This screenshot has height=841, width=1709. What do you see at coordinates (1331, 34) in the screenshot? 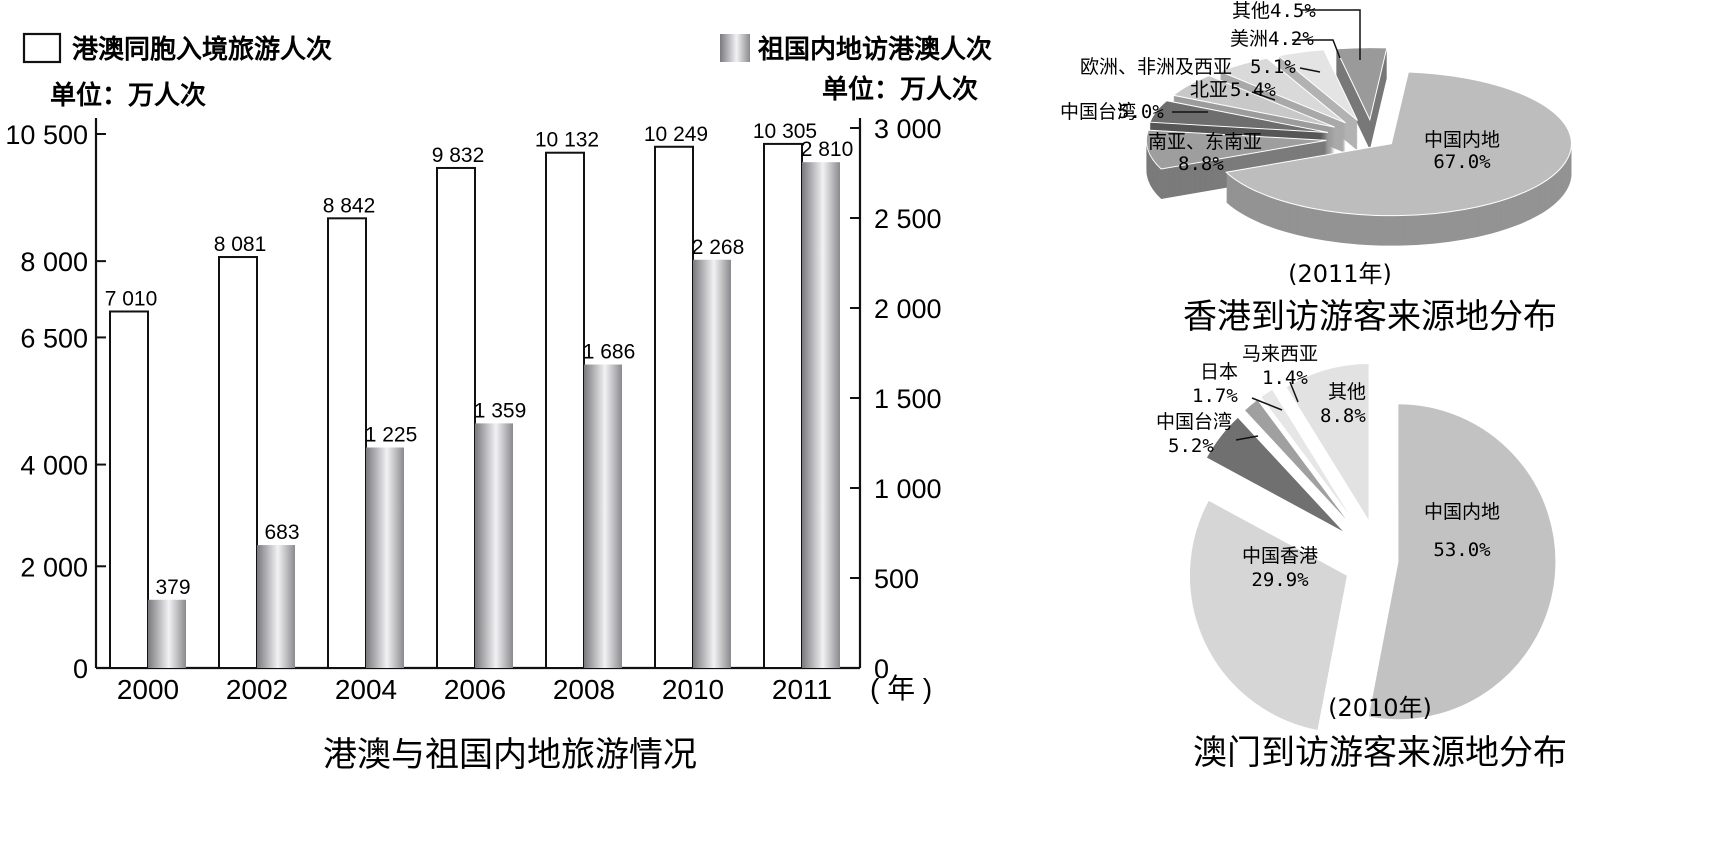
I see `hk-leader-other` at bounding box center [1331, 34].